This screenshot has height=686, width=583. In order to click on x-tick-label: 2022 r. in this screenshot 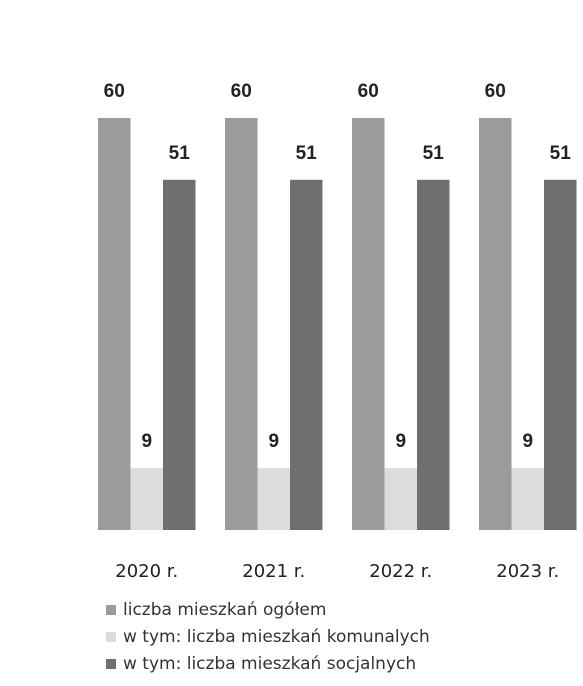, I will do `click(400, 571)`.